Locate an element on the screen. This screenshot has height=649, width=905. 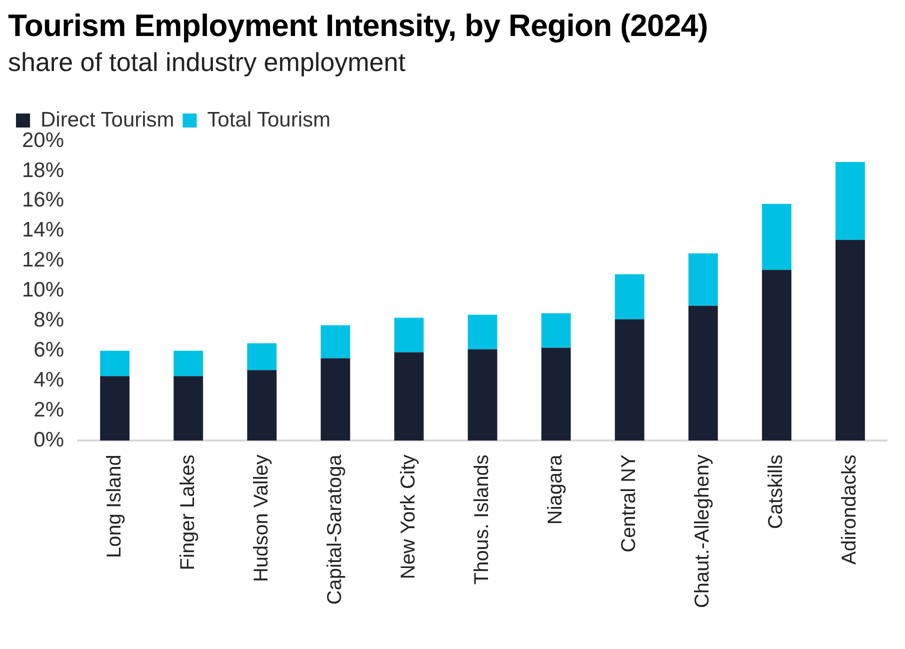
y-tick-label: 10% is located at coordinates (43, 290).